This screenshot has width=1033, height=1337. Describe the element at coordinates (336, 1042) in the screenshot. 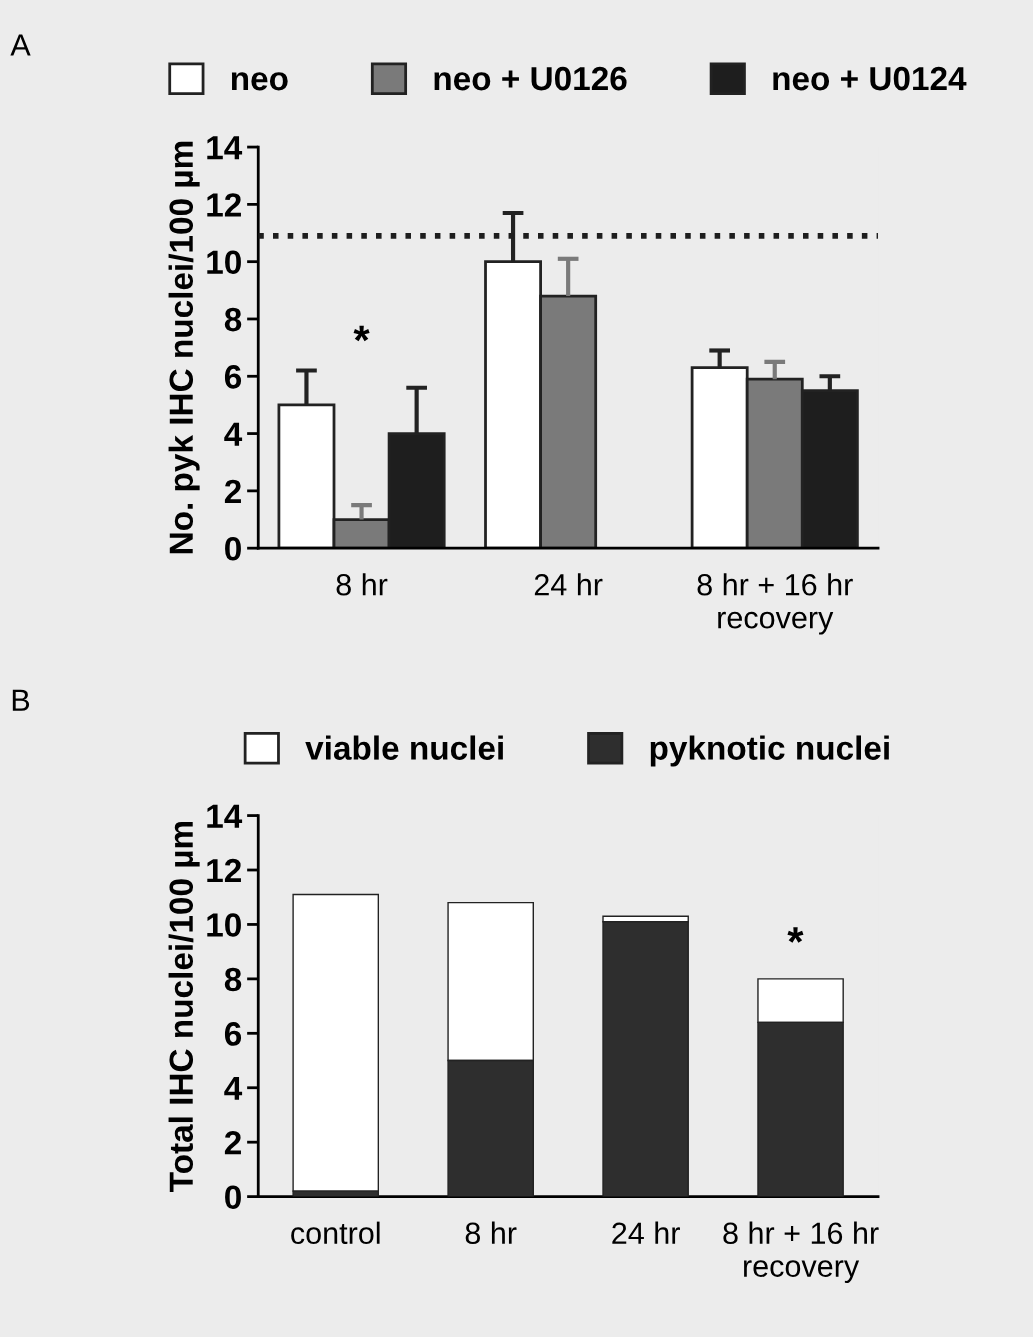

I see `bar` at that location.